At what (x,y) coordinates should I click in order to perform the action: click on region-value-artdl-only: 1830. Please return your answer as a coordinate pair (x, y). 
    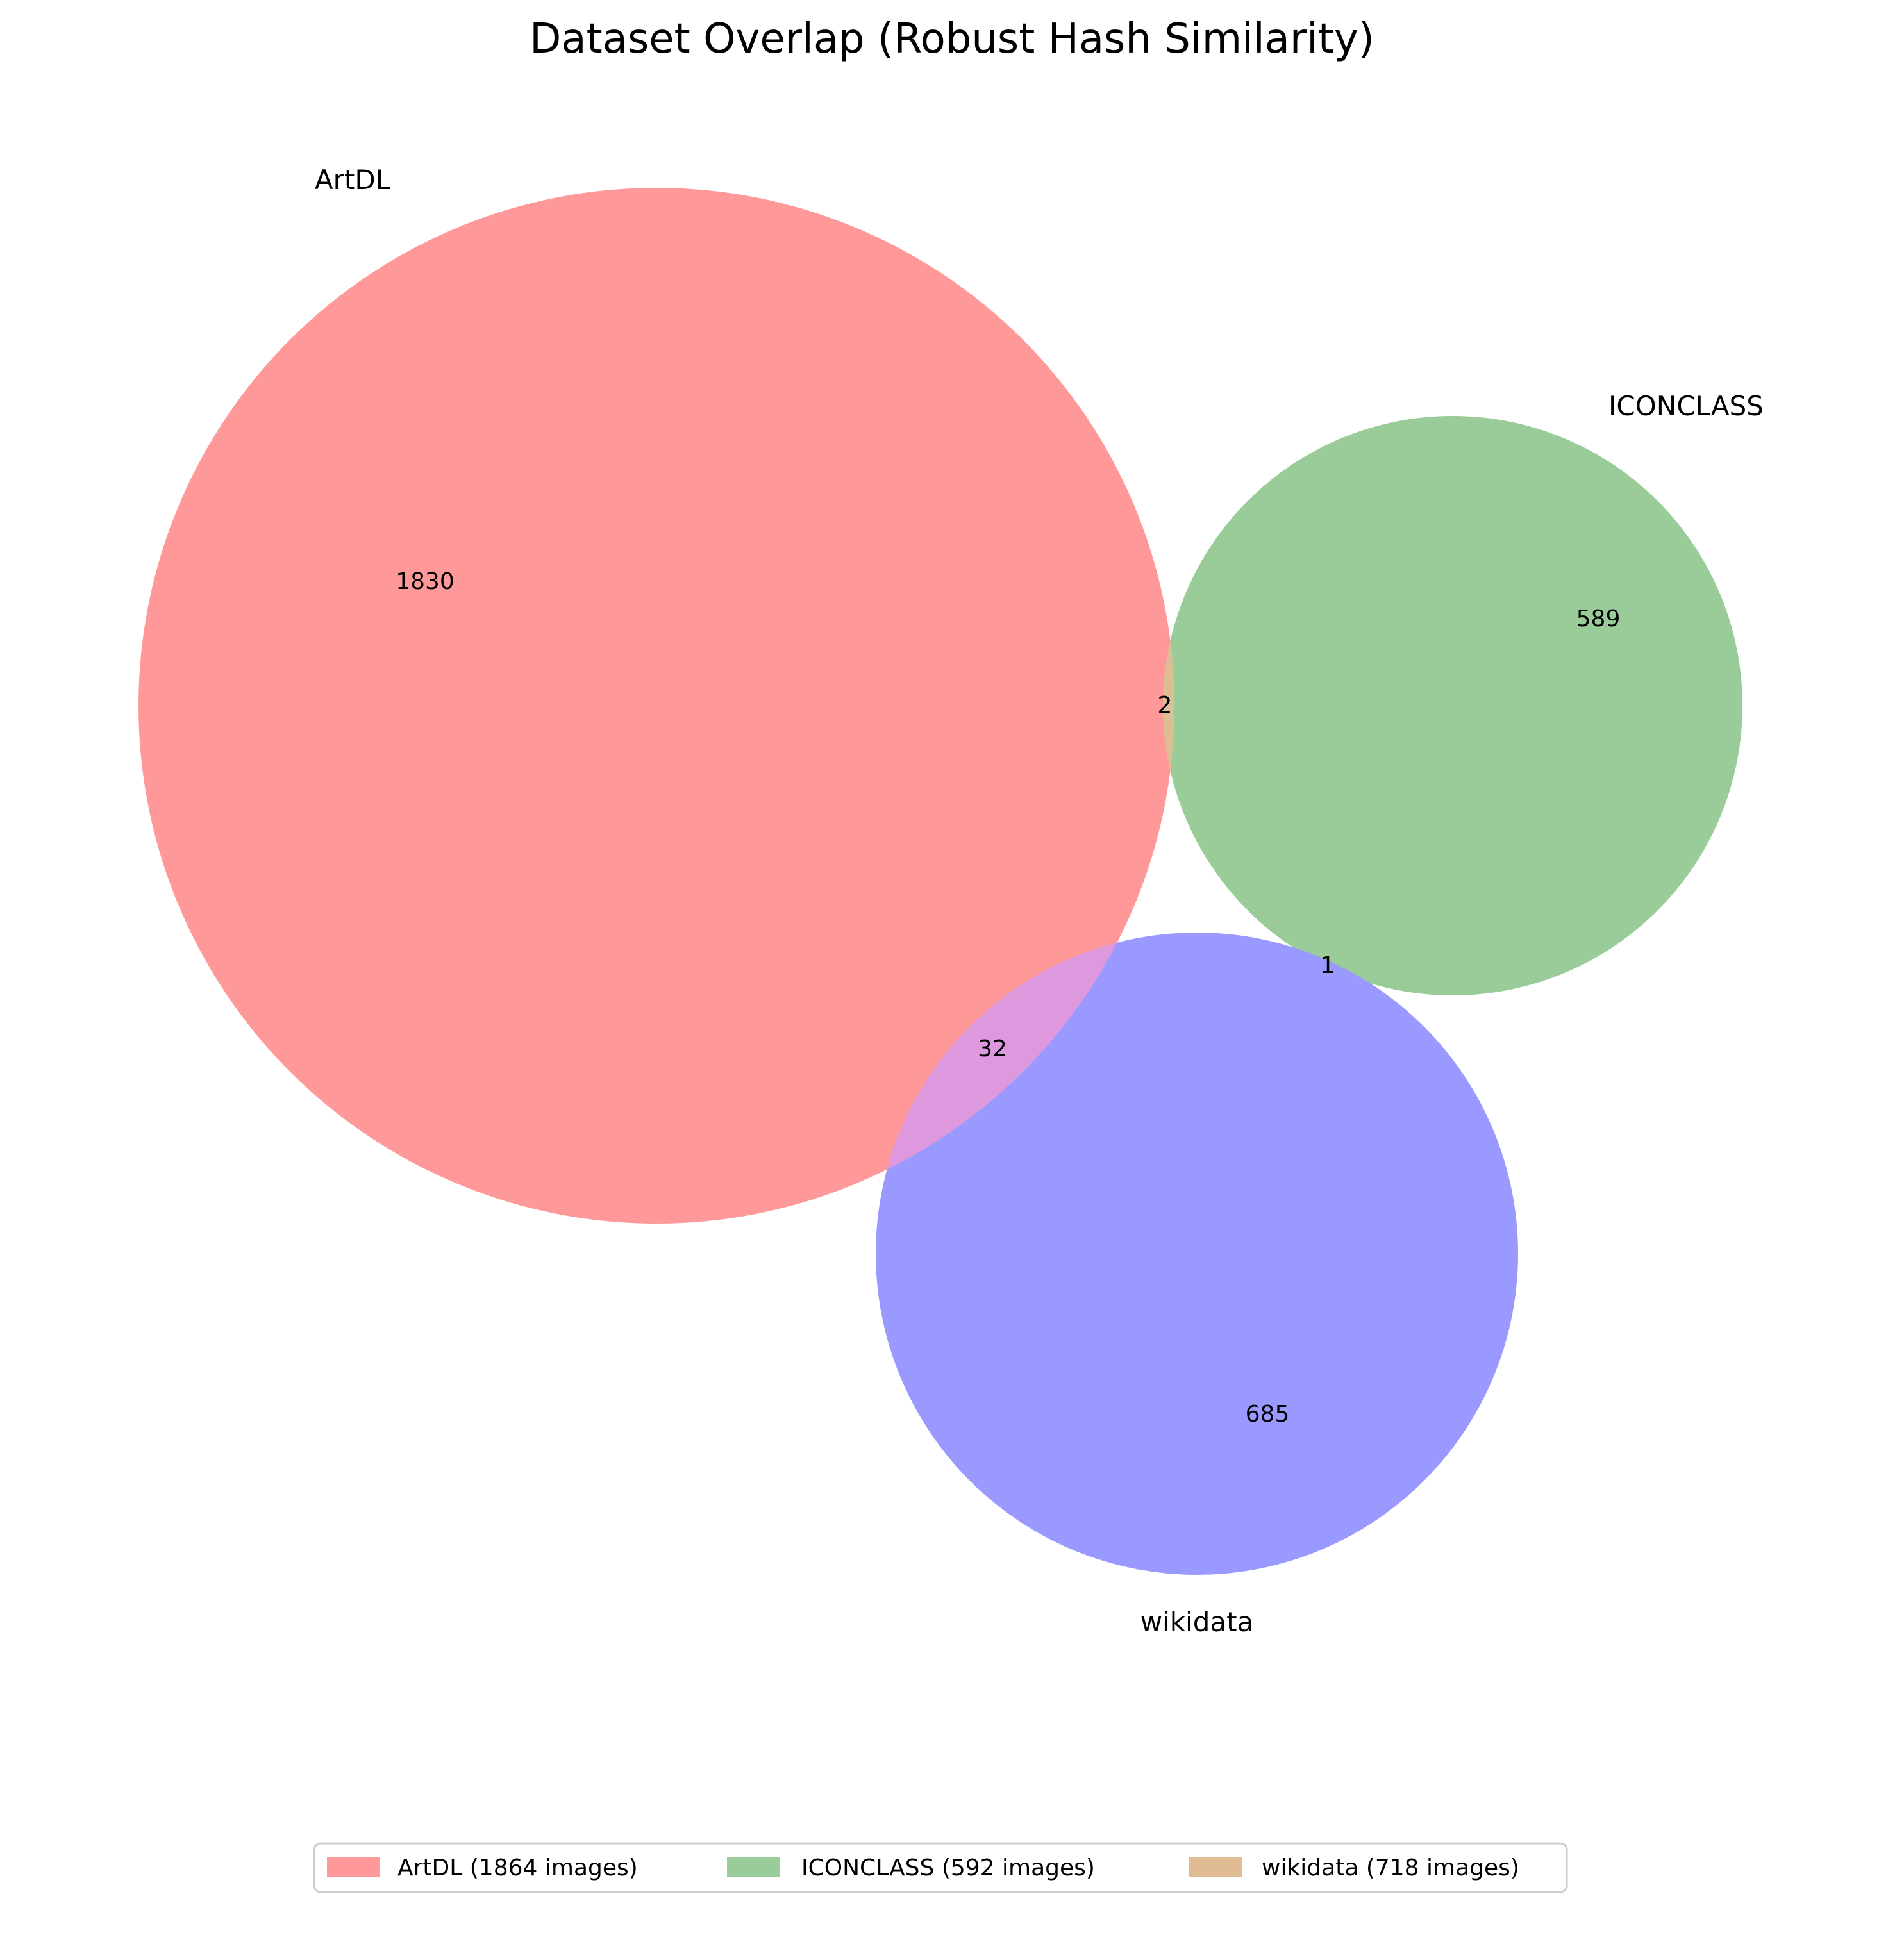
    Looking at the image, I should click on (425, 582).